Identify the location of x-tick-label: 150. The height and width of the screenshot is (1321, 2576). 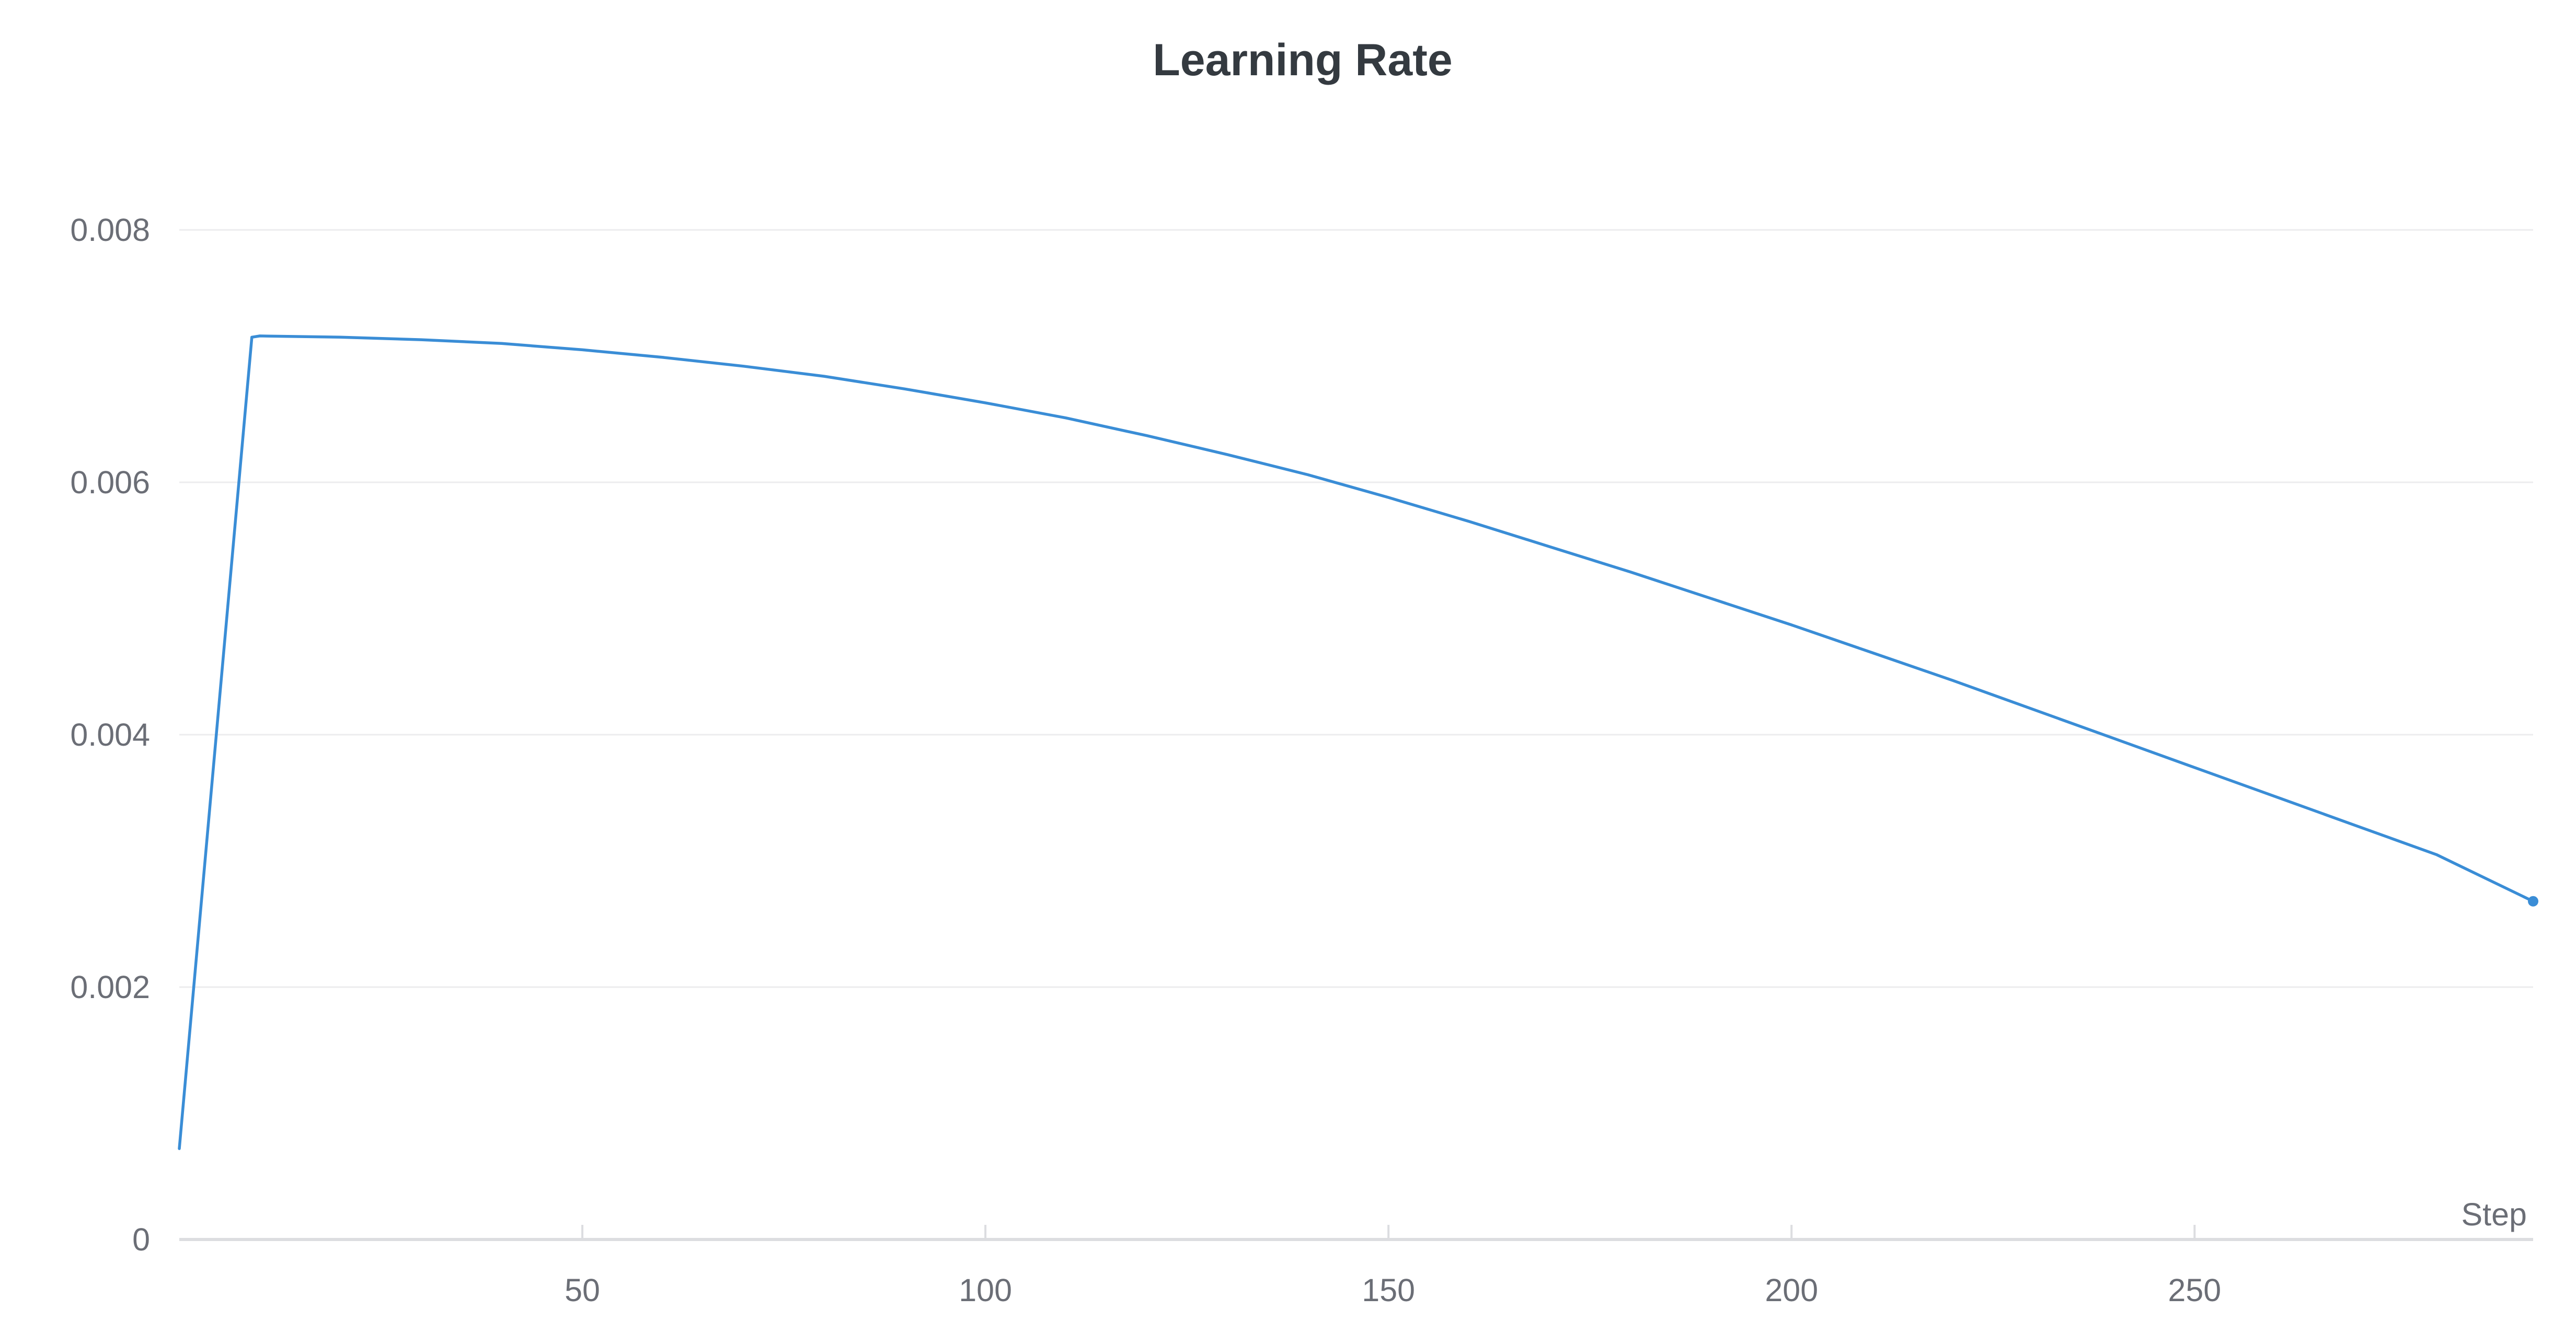
(1388, 1290).